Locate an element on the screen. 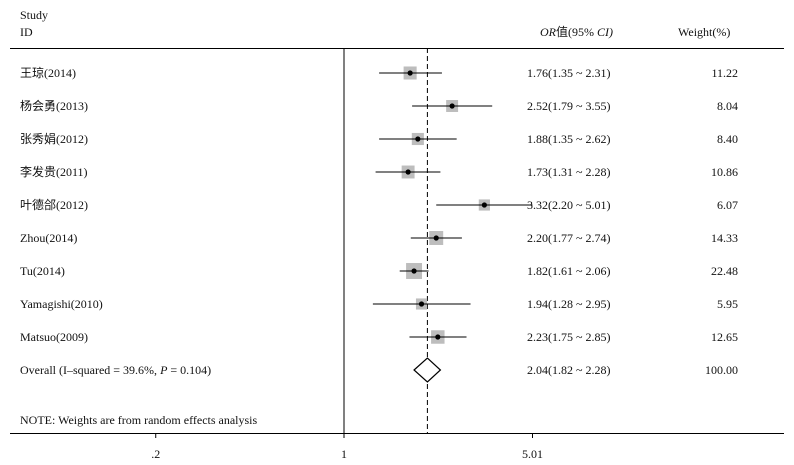  study-label: Zhou(2014) is located at coordinates (49, 238).